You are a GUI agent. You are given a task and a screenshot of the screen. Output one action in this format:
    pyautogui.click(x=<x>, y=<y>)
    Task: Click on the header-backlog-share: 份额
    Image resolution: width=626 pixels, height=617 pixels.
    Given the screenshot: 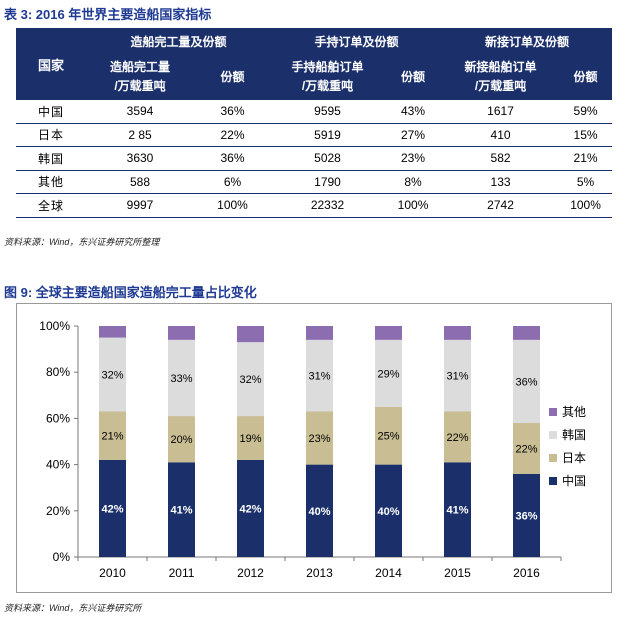 What is the action you would take?
    pyautogui.click(x=413, y=77)
    